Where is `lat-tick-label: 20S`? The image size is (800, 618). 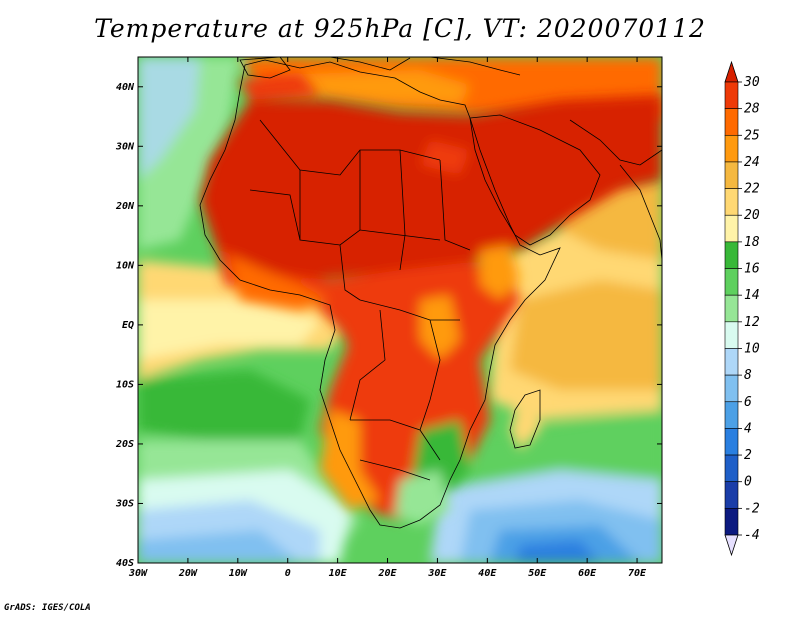 lat-tick-label: 20S is located at coordinates (124, 444).